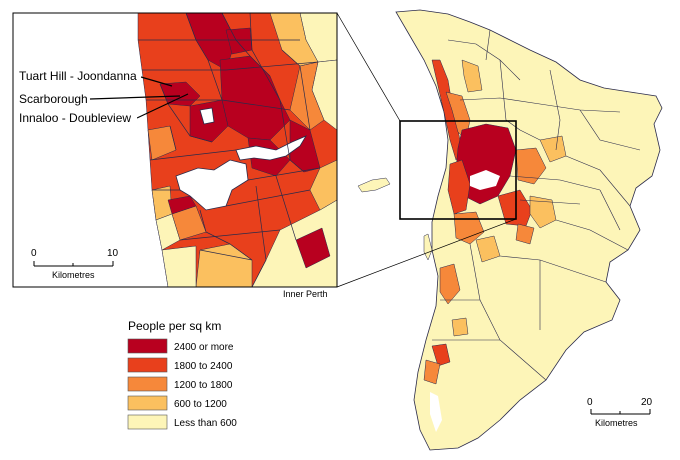  Describe the element at coordinates (374, 185) in the screenshot. I see `rottnest-island` at that location.